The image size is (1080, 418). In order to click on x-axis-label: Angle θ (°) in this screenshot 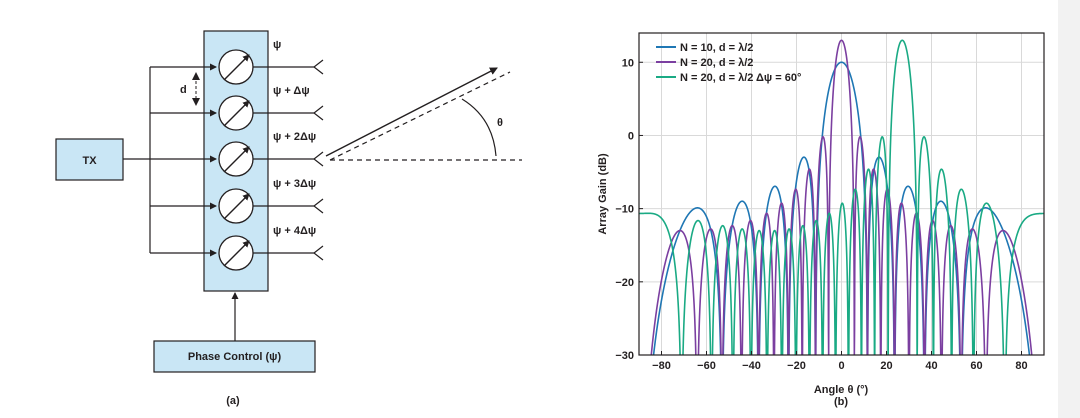, I will do `click(841, 390)`.